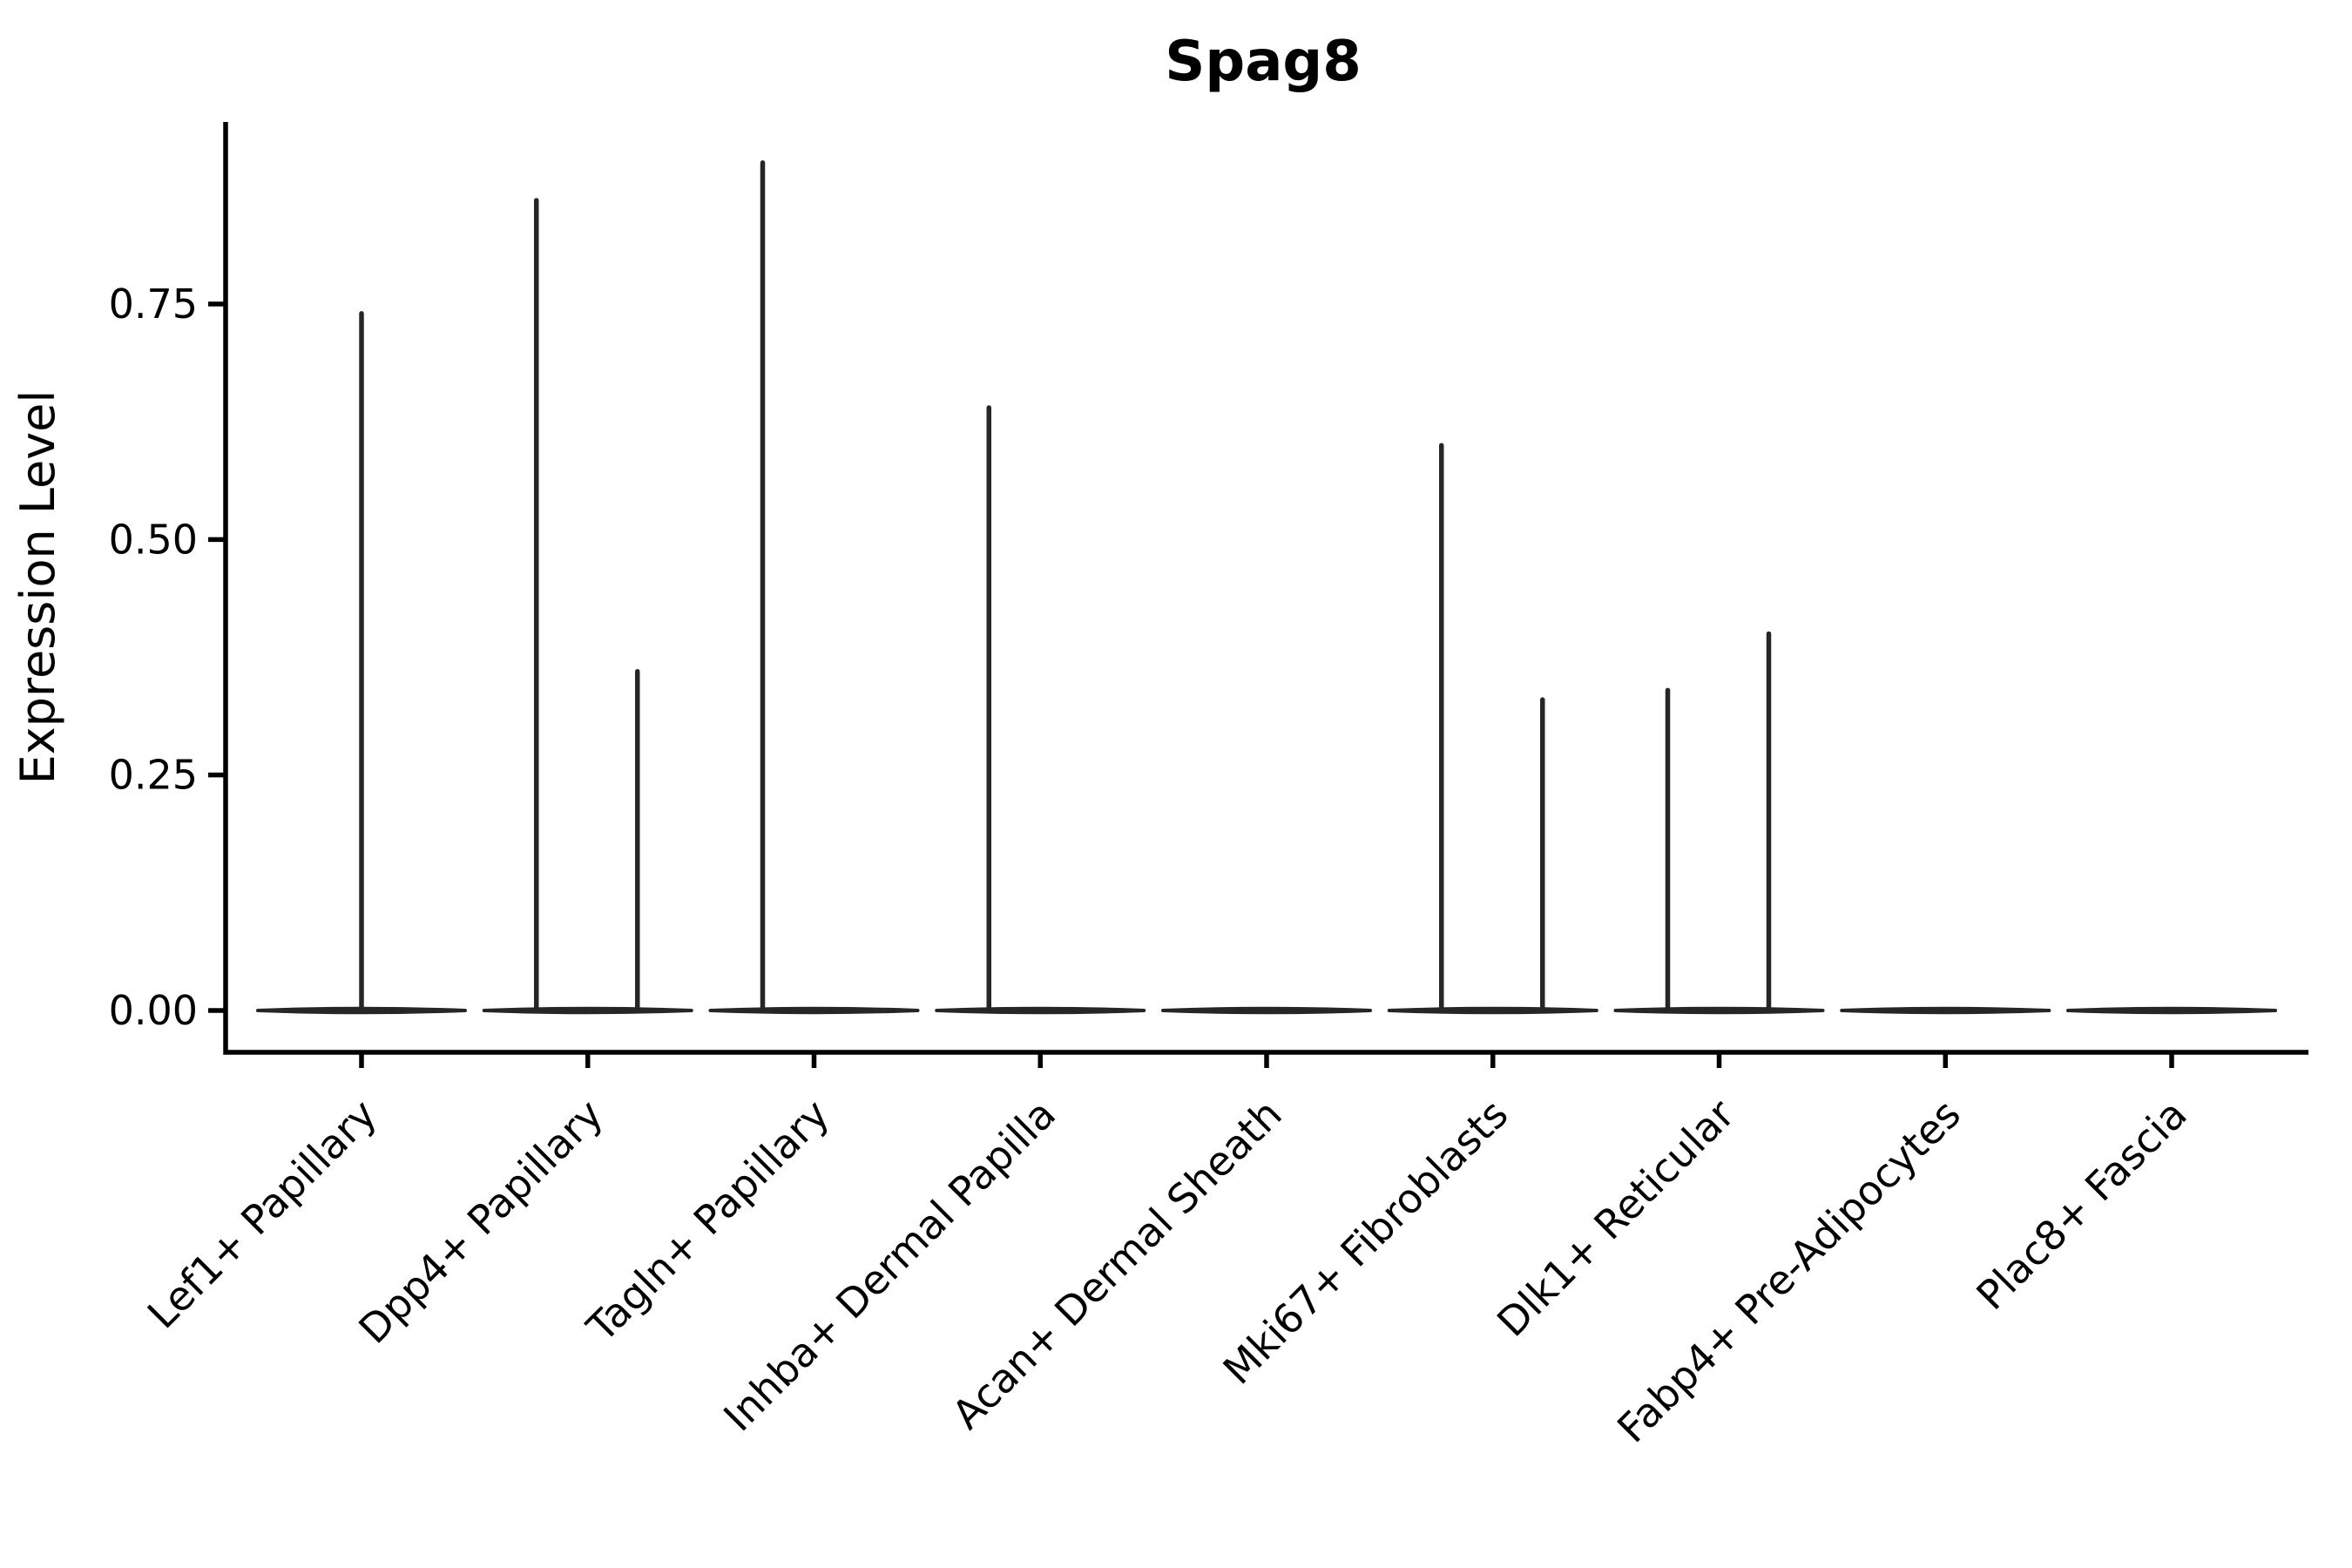  What do you see at coordinates (1615, 1218) in the screenshot?
I see `x-tick-label: Dlk1+ Reticular` at bounding box center [1615, 1218].